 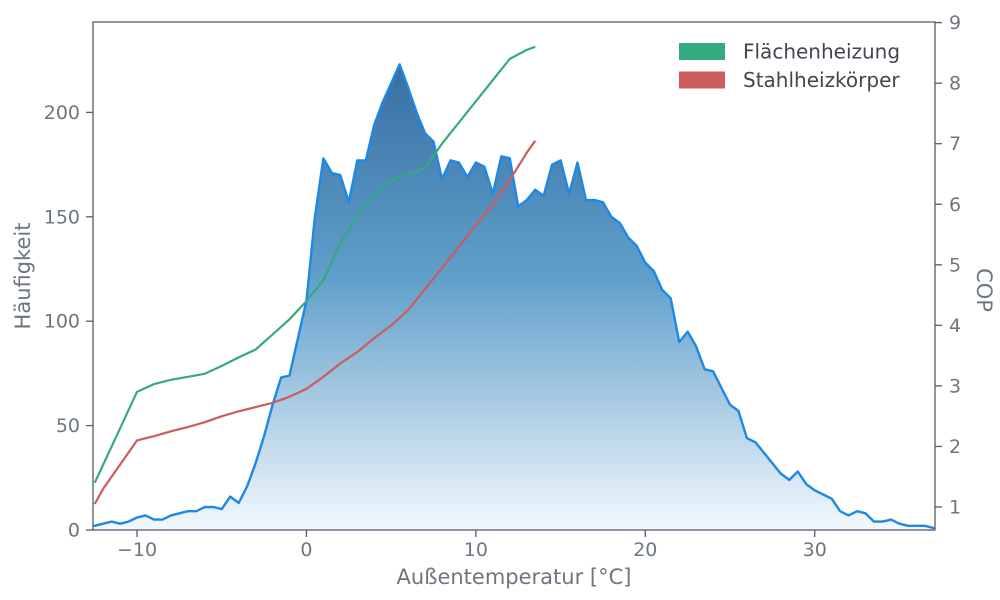 I want to click on y-right-tick-label: 4, so click(x=955, y=326).